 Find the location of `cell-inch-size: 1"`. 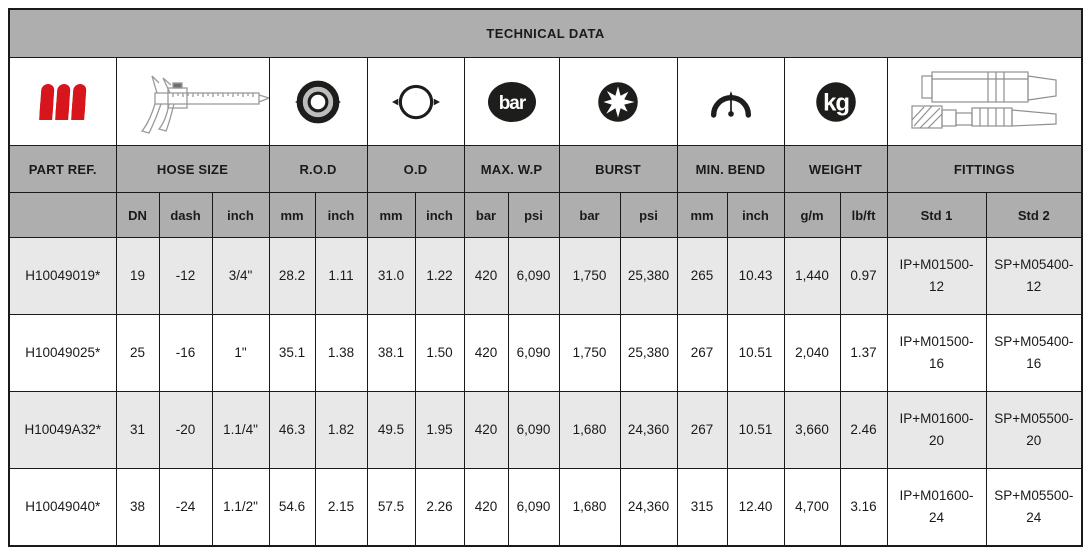

cell-inch-size: 1" is located at coordinates (240, 353).